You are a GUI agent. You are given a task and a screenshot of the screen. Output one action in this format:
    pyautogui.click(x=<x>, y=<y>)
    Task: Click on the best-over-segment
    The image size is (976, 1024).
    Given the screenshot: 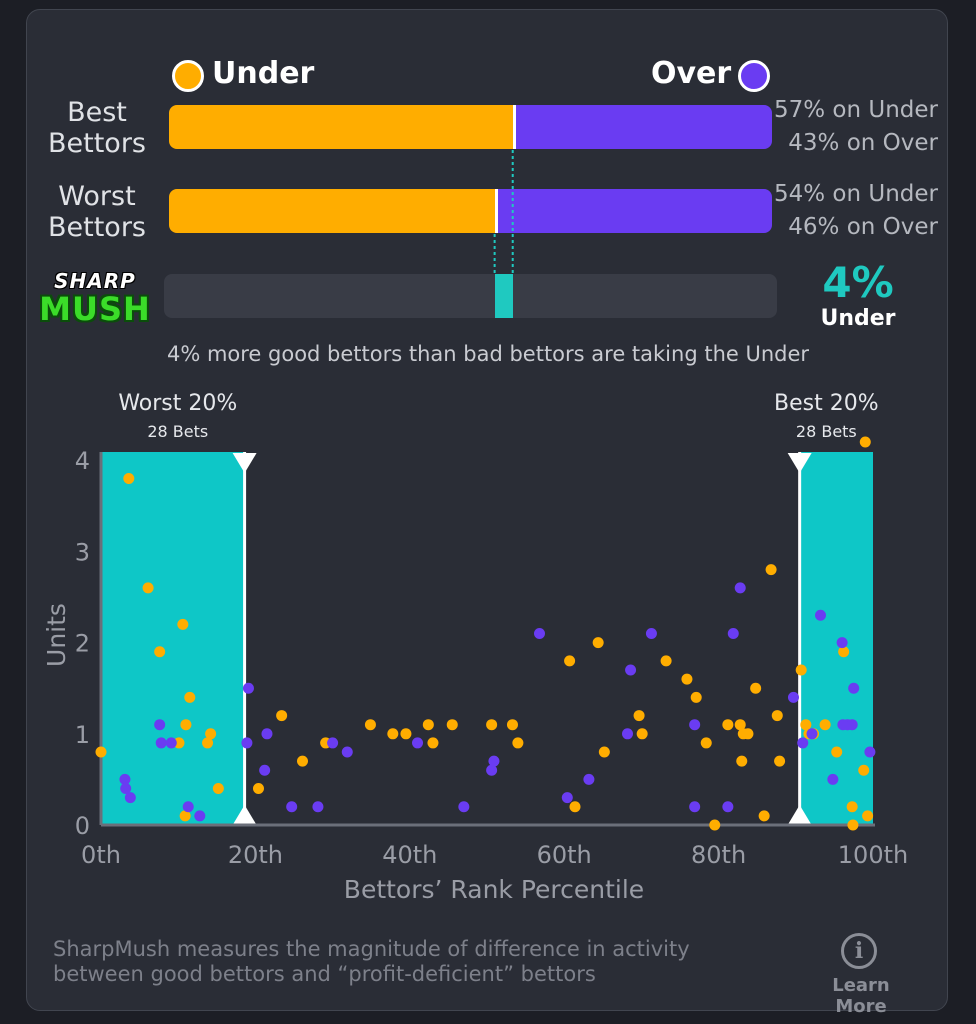 What is the action you would take?
    pyautogui.click(x=642, y=127)
    